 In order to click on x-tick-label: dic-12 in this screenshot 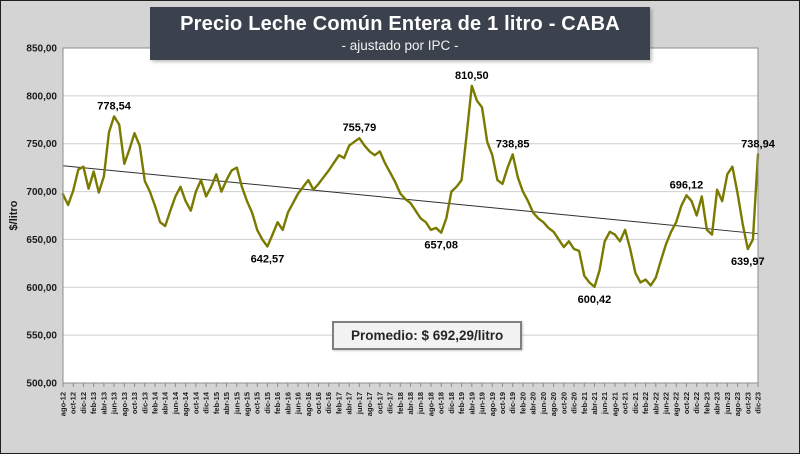, I will do `click(83, 403)`.